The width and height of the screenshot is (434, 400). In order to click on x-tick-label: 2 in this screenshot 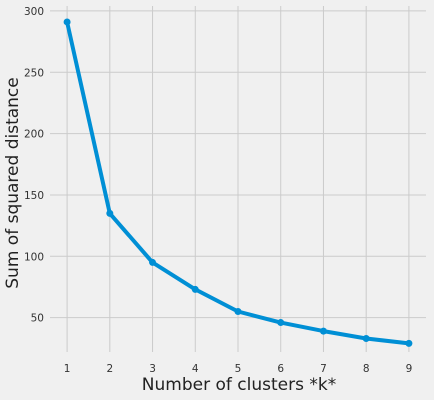, I will do `click(109, 369)`.